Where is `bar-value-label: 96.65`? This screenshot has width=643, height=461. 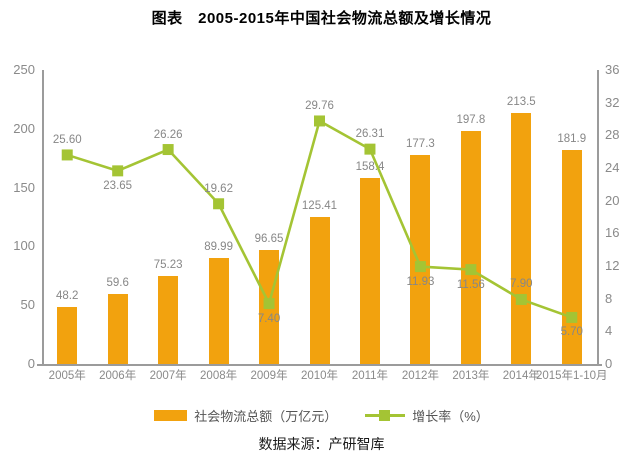
bar-value-label: 96.65 is located at coordinates (269, 239).